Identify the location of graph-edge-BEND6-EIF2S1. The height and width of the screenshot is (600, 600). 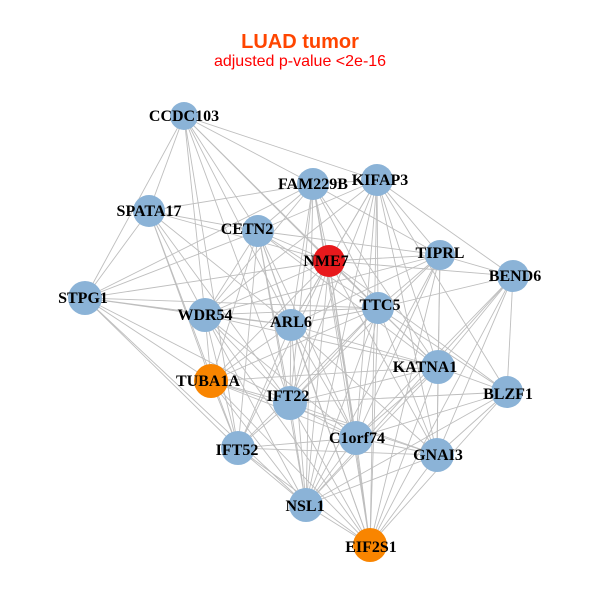
(441, 410).